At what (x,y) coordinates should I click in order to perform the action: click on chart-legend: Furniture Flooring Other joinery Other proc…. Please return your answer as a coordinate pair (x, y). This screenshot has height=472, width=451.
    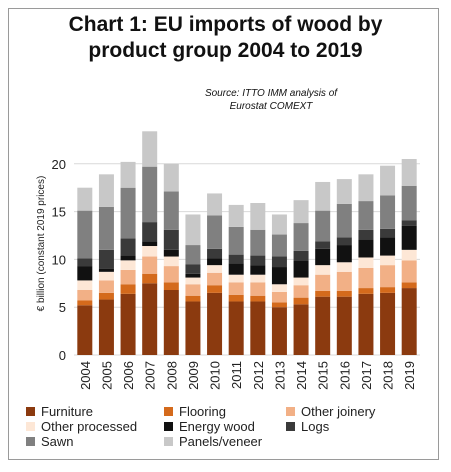
    Looking at the image, I should click on (226, 430).